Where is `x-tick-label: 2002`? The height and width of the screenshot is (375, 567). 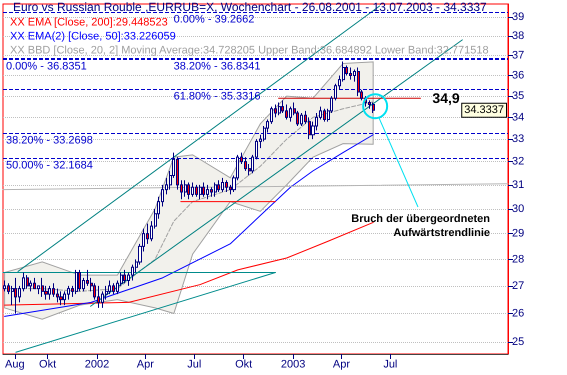
x-tick-label: 2002 is located at coordinates (97, 364).